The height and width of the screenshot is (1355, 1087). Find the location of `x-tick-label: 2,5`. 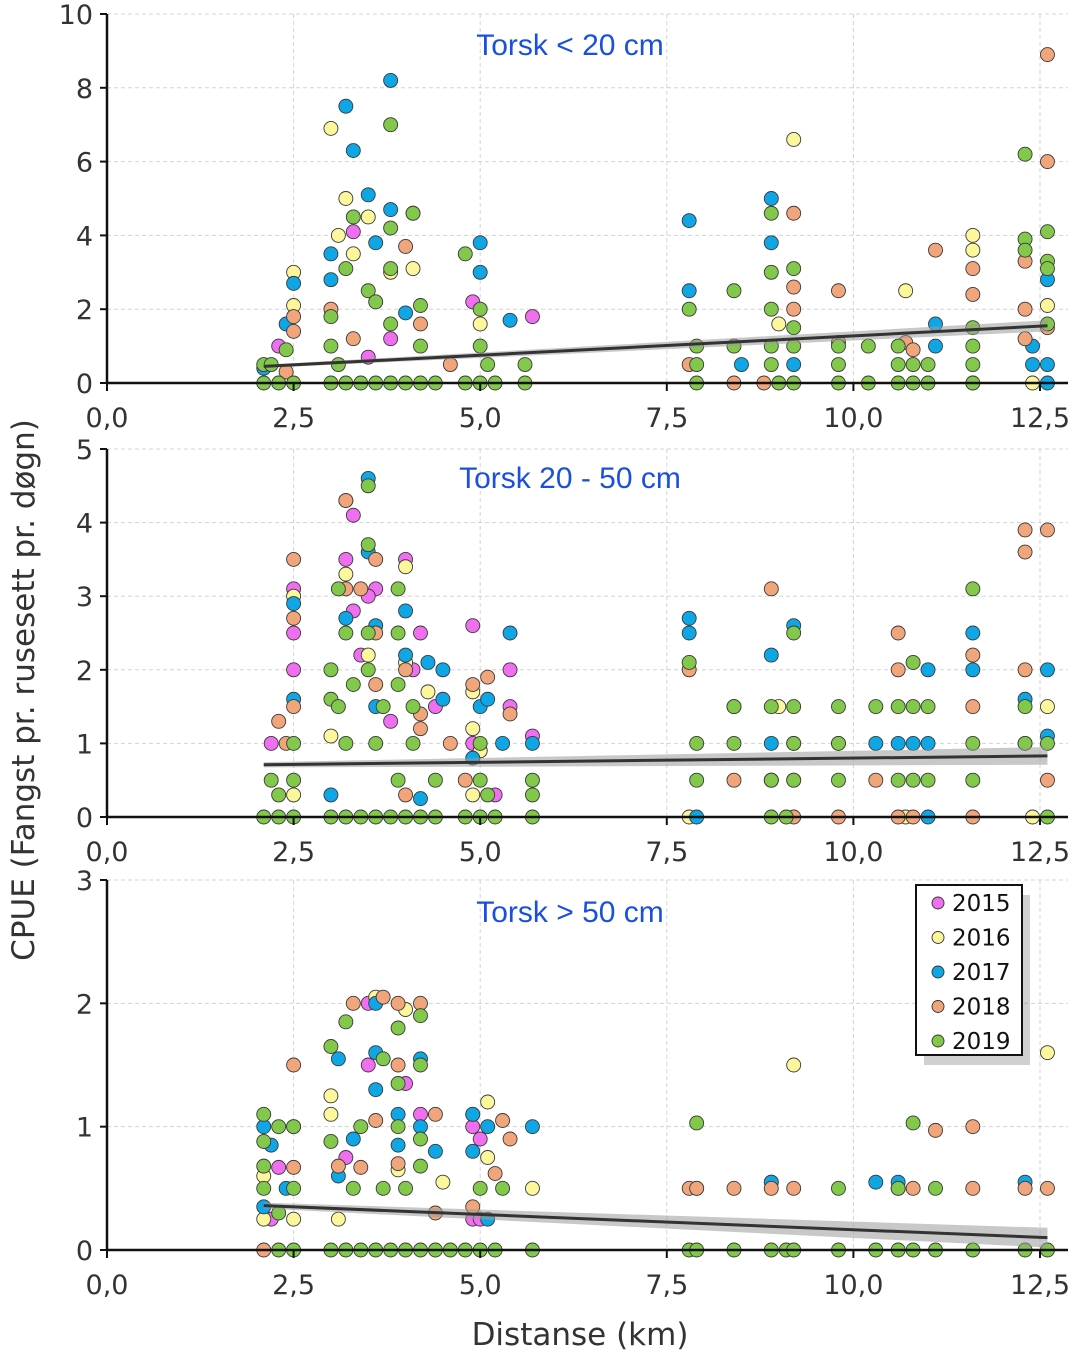

x-tick-label: 2,5 is located at coordinates (293, 418).